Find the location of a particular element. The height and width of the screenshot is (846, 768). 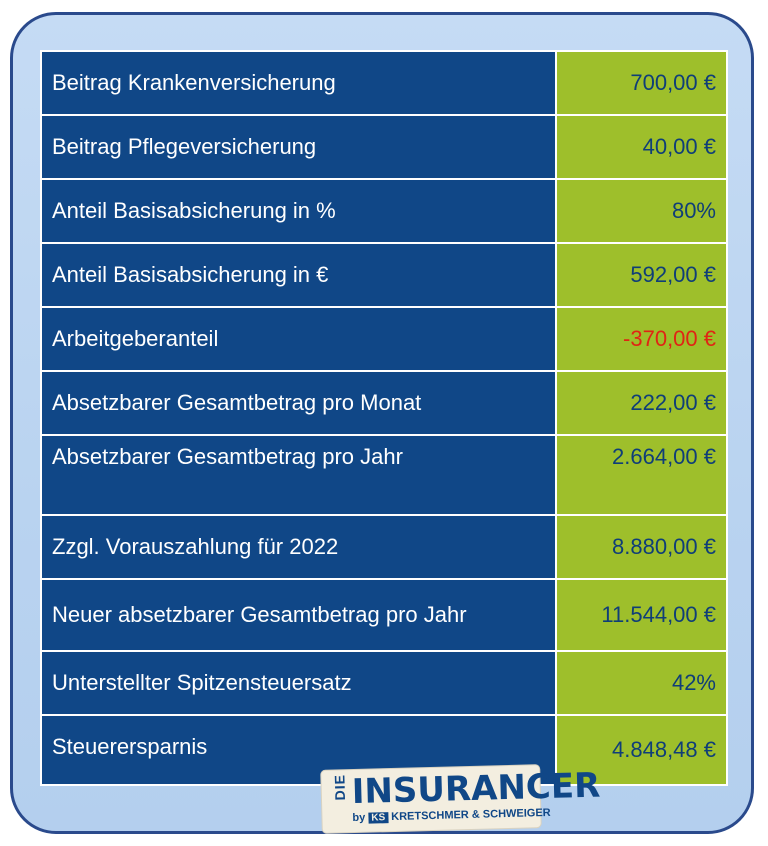

table-row: Beitrag Pflegeversicherung 40,00 € is located at coordinates (384, 147).